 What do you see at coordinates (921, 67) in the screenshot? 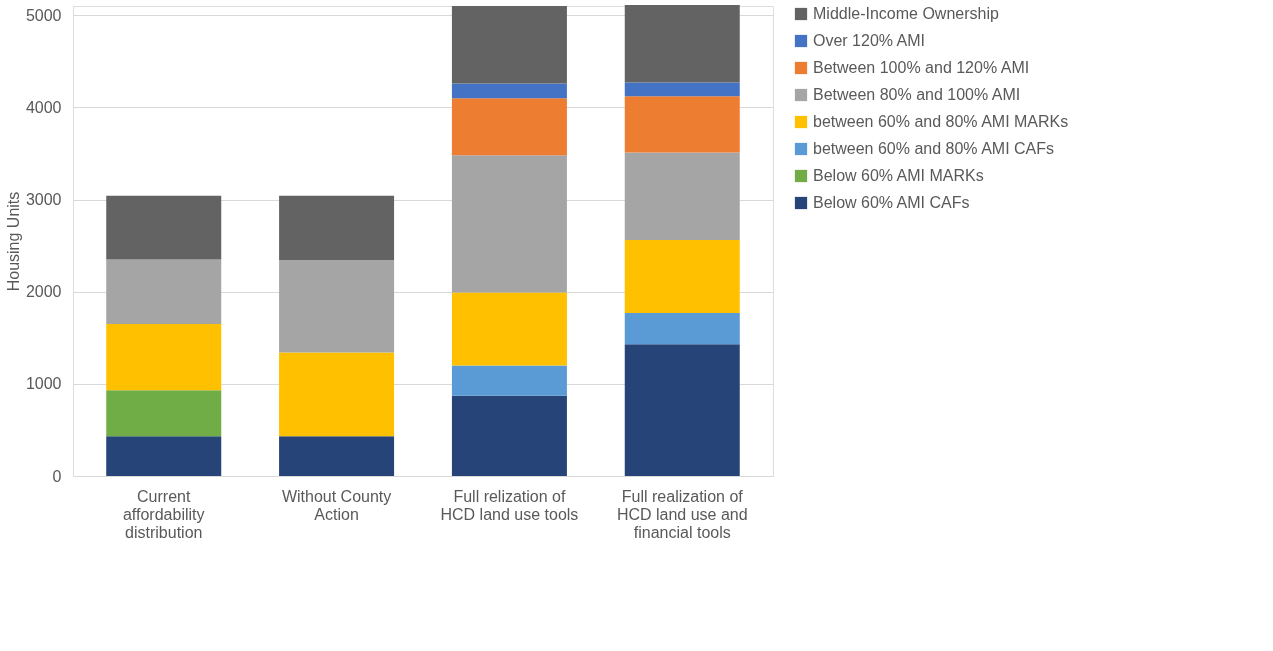
I see `legend-label: Between 100% and 120% AMI` at bounding box center [921, 67].